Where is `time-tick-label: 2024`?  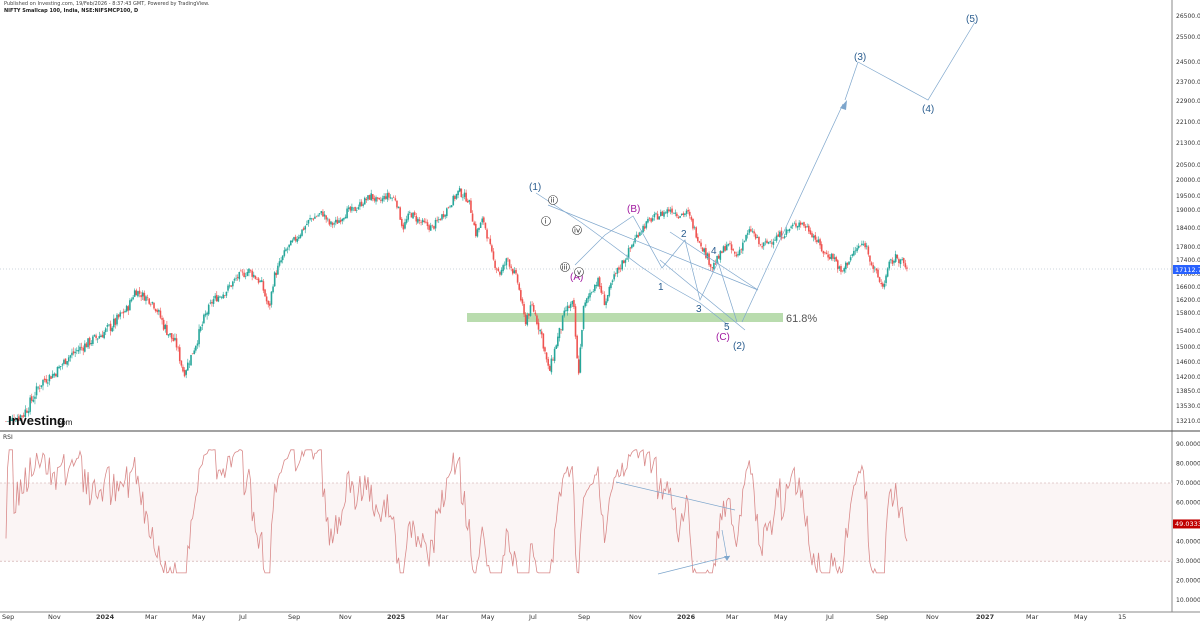 time-tick-label: 2024 is located at coordinates (105, 617).